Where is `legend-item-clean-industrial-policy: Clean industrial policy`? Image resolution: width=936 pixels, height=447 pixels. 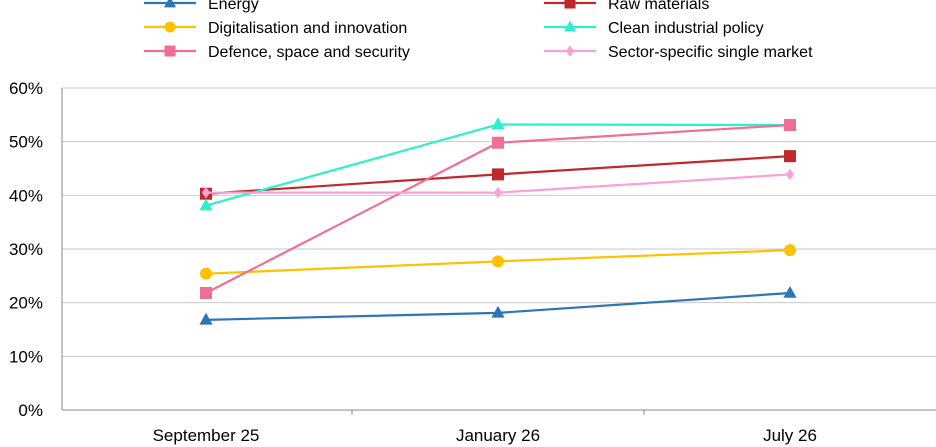 legend-item-clean-industrial-policy: Clean industrial policy is located at coordinates (654, 28).